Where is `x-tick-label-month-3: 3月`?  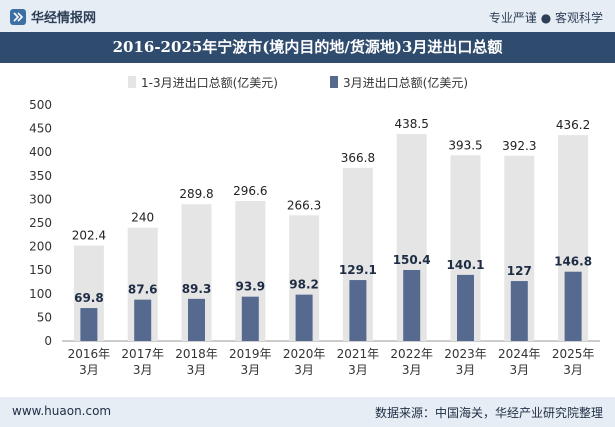 x-tick-label-month-3: 3月 is located at coordinates (250, 370).